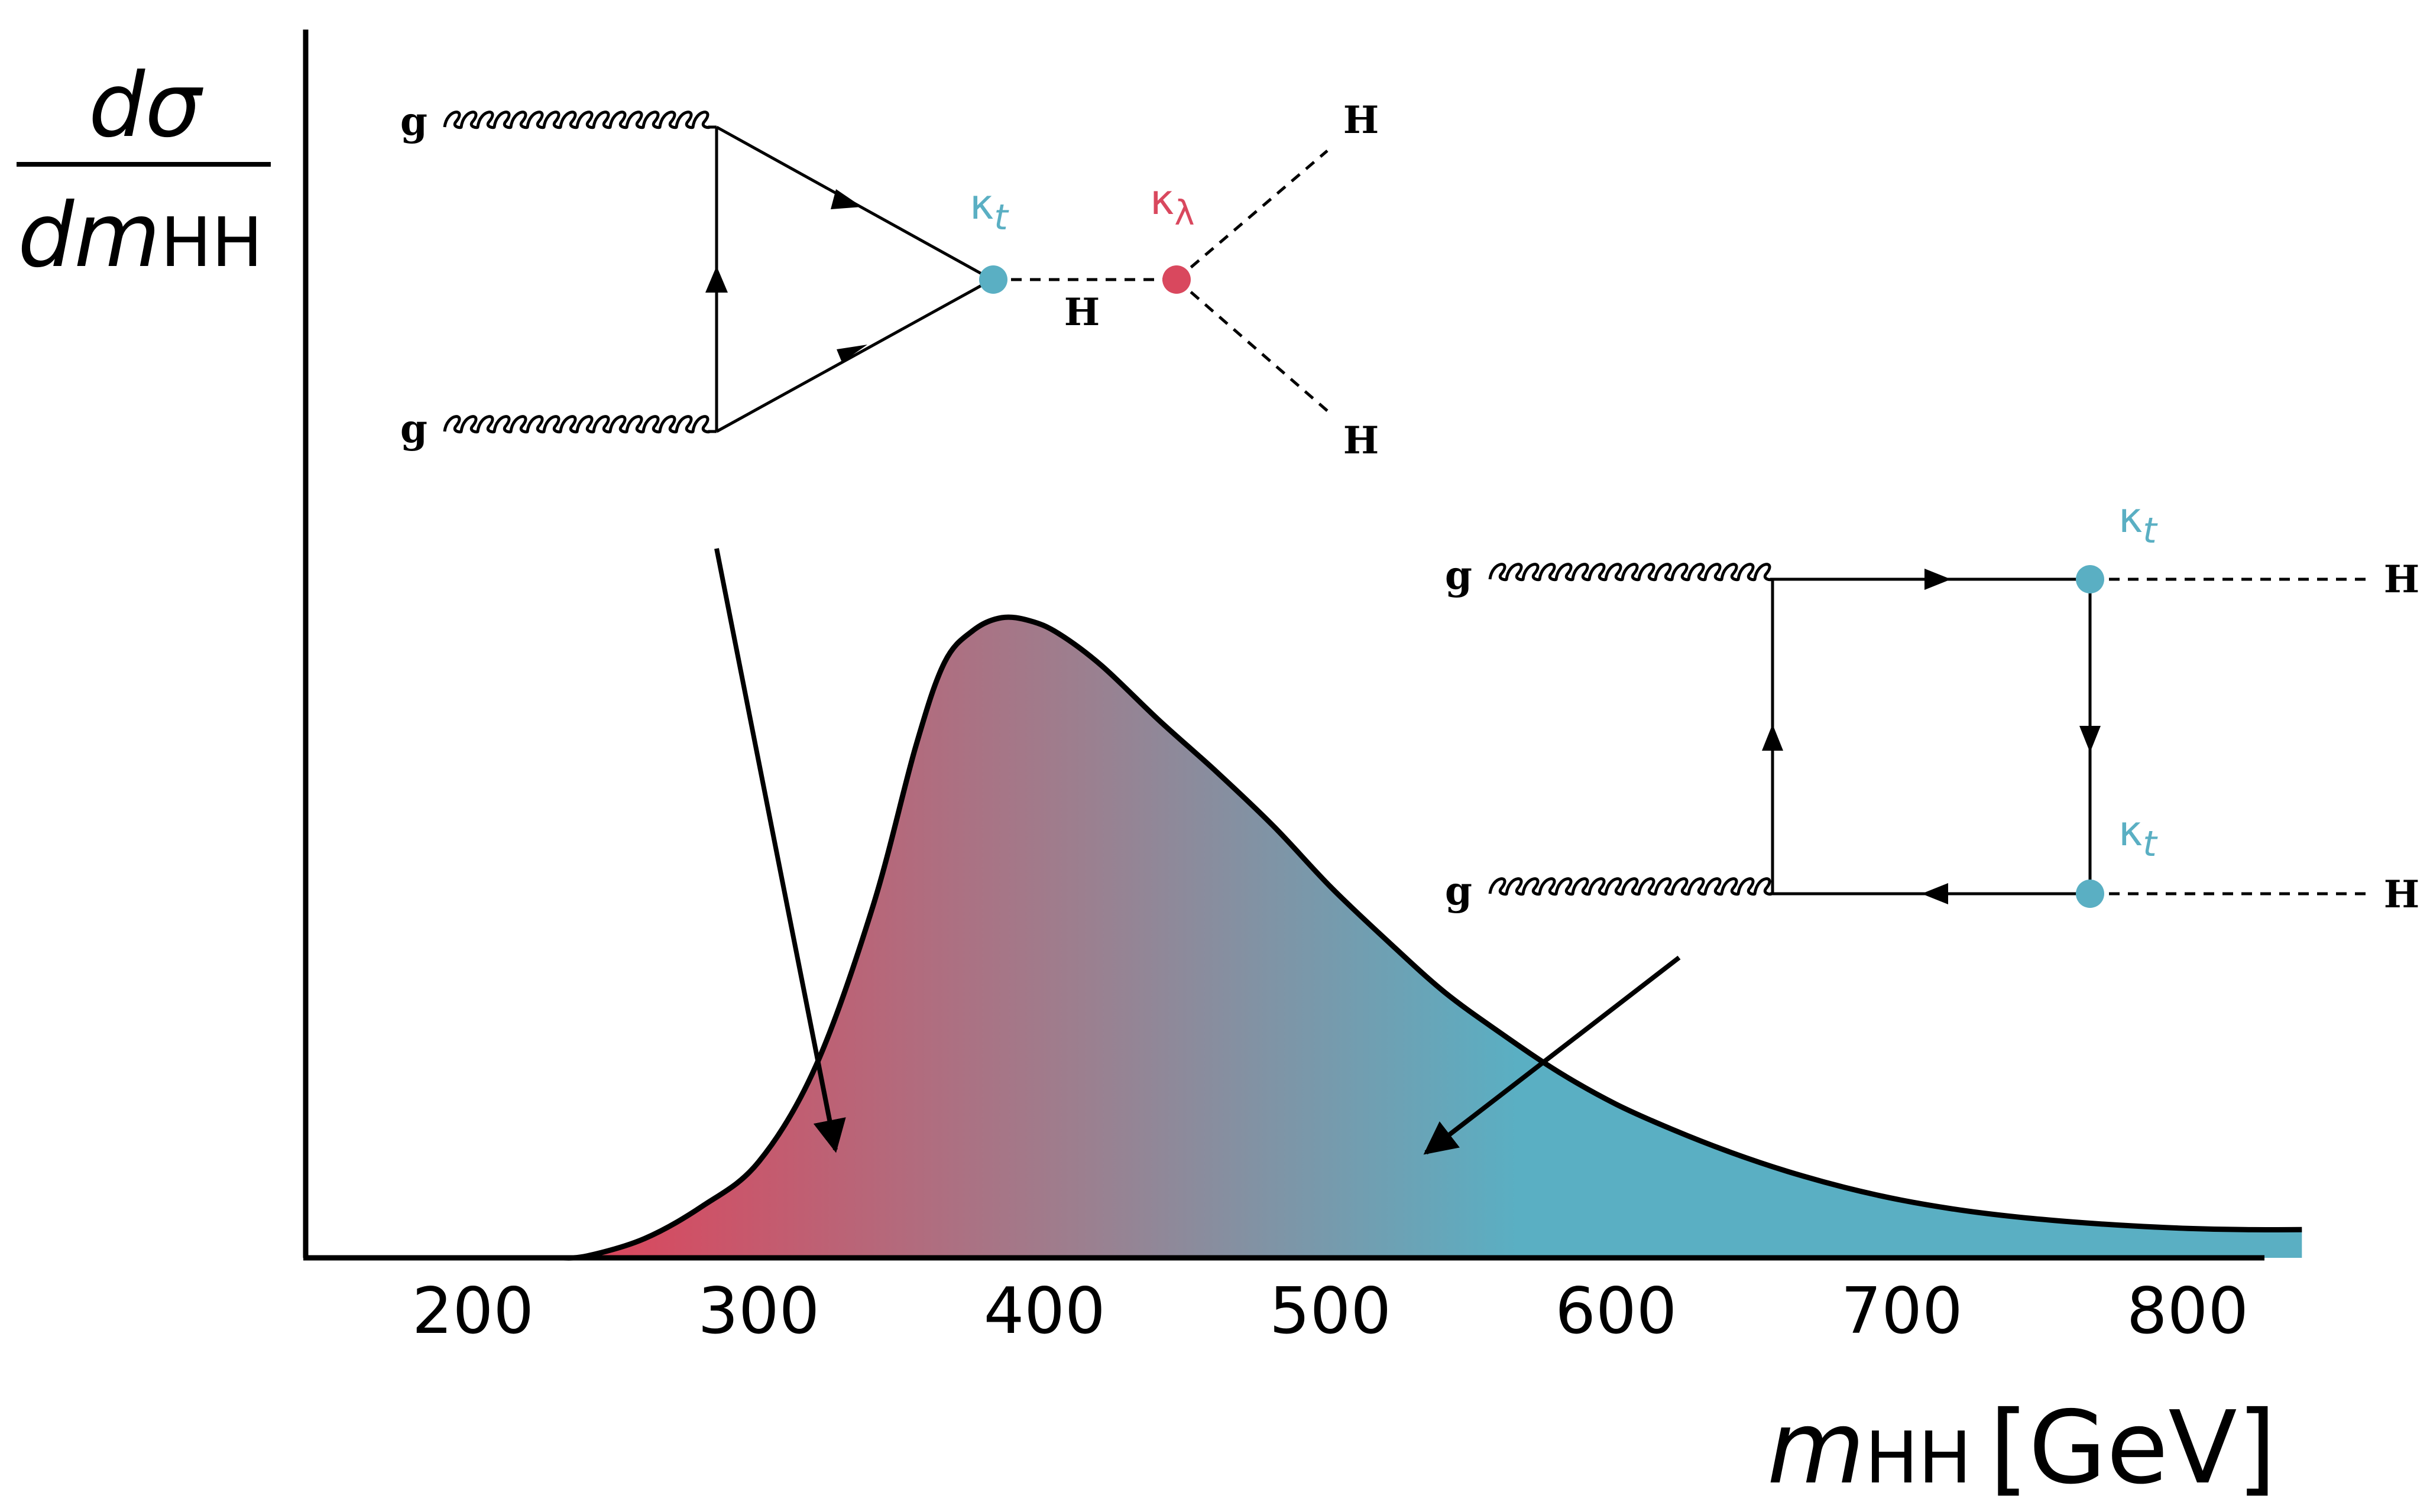  What do you see at coordinates (2401, 579) in the screenshot?
I see `box-higgs-label-top: H` at bounding box center [2401, 579].